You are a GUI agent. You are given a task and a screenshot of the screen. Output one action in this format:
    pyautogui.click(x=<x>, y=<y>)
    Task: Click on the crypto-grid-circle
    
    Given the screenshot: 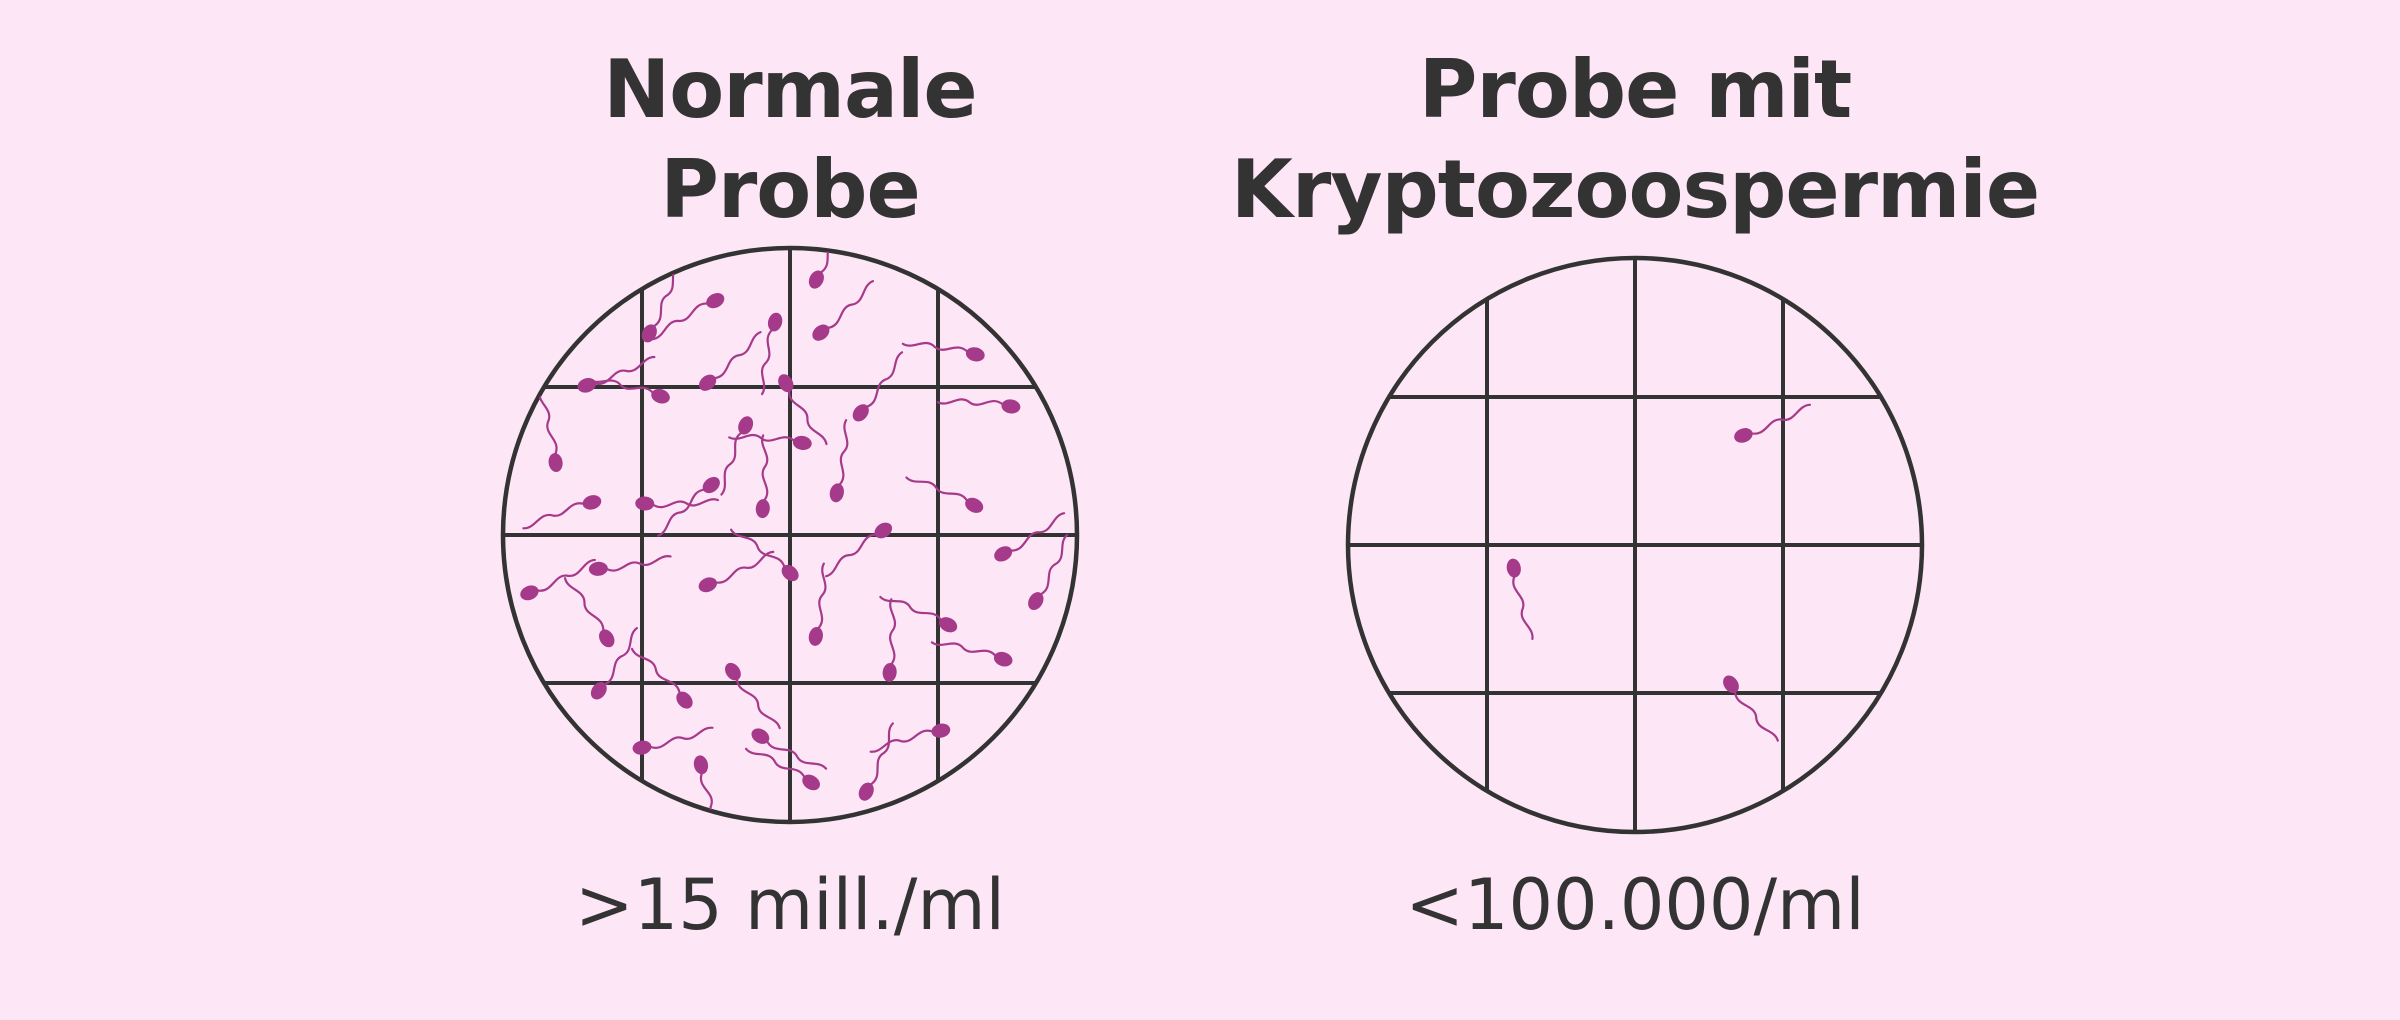 What is the action you would take?
    pyautogui.click(x=1635, y=545)
    